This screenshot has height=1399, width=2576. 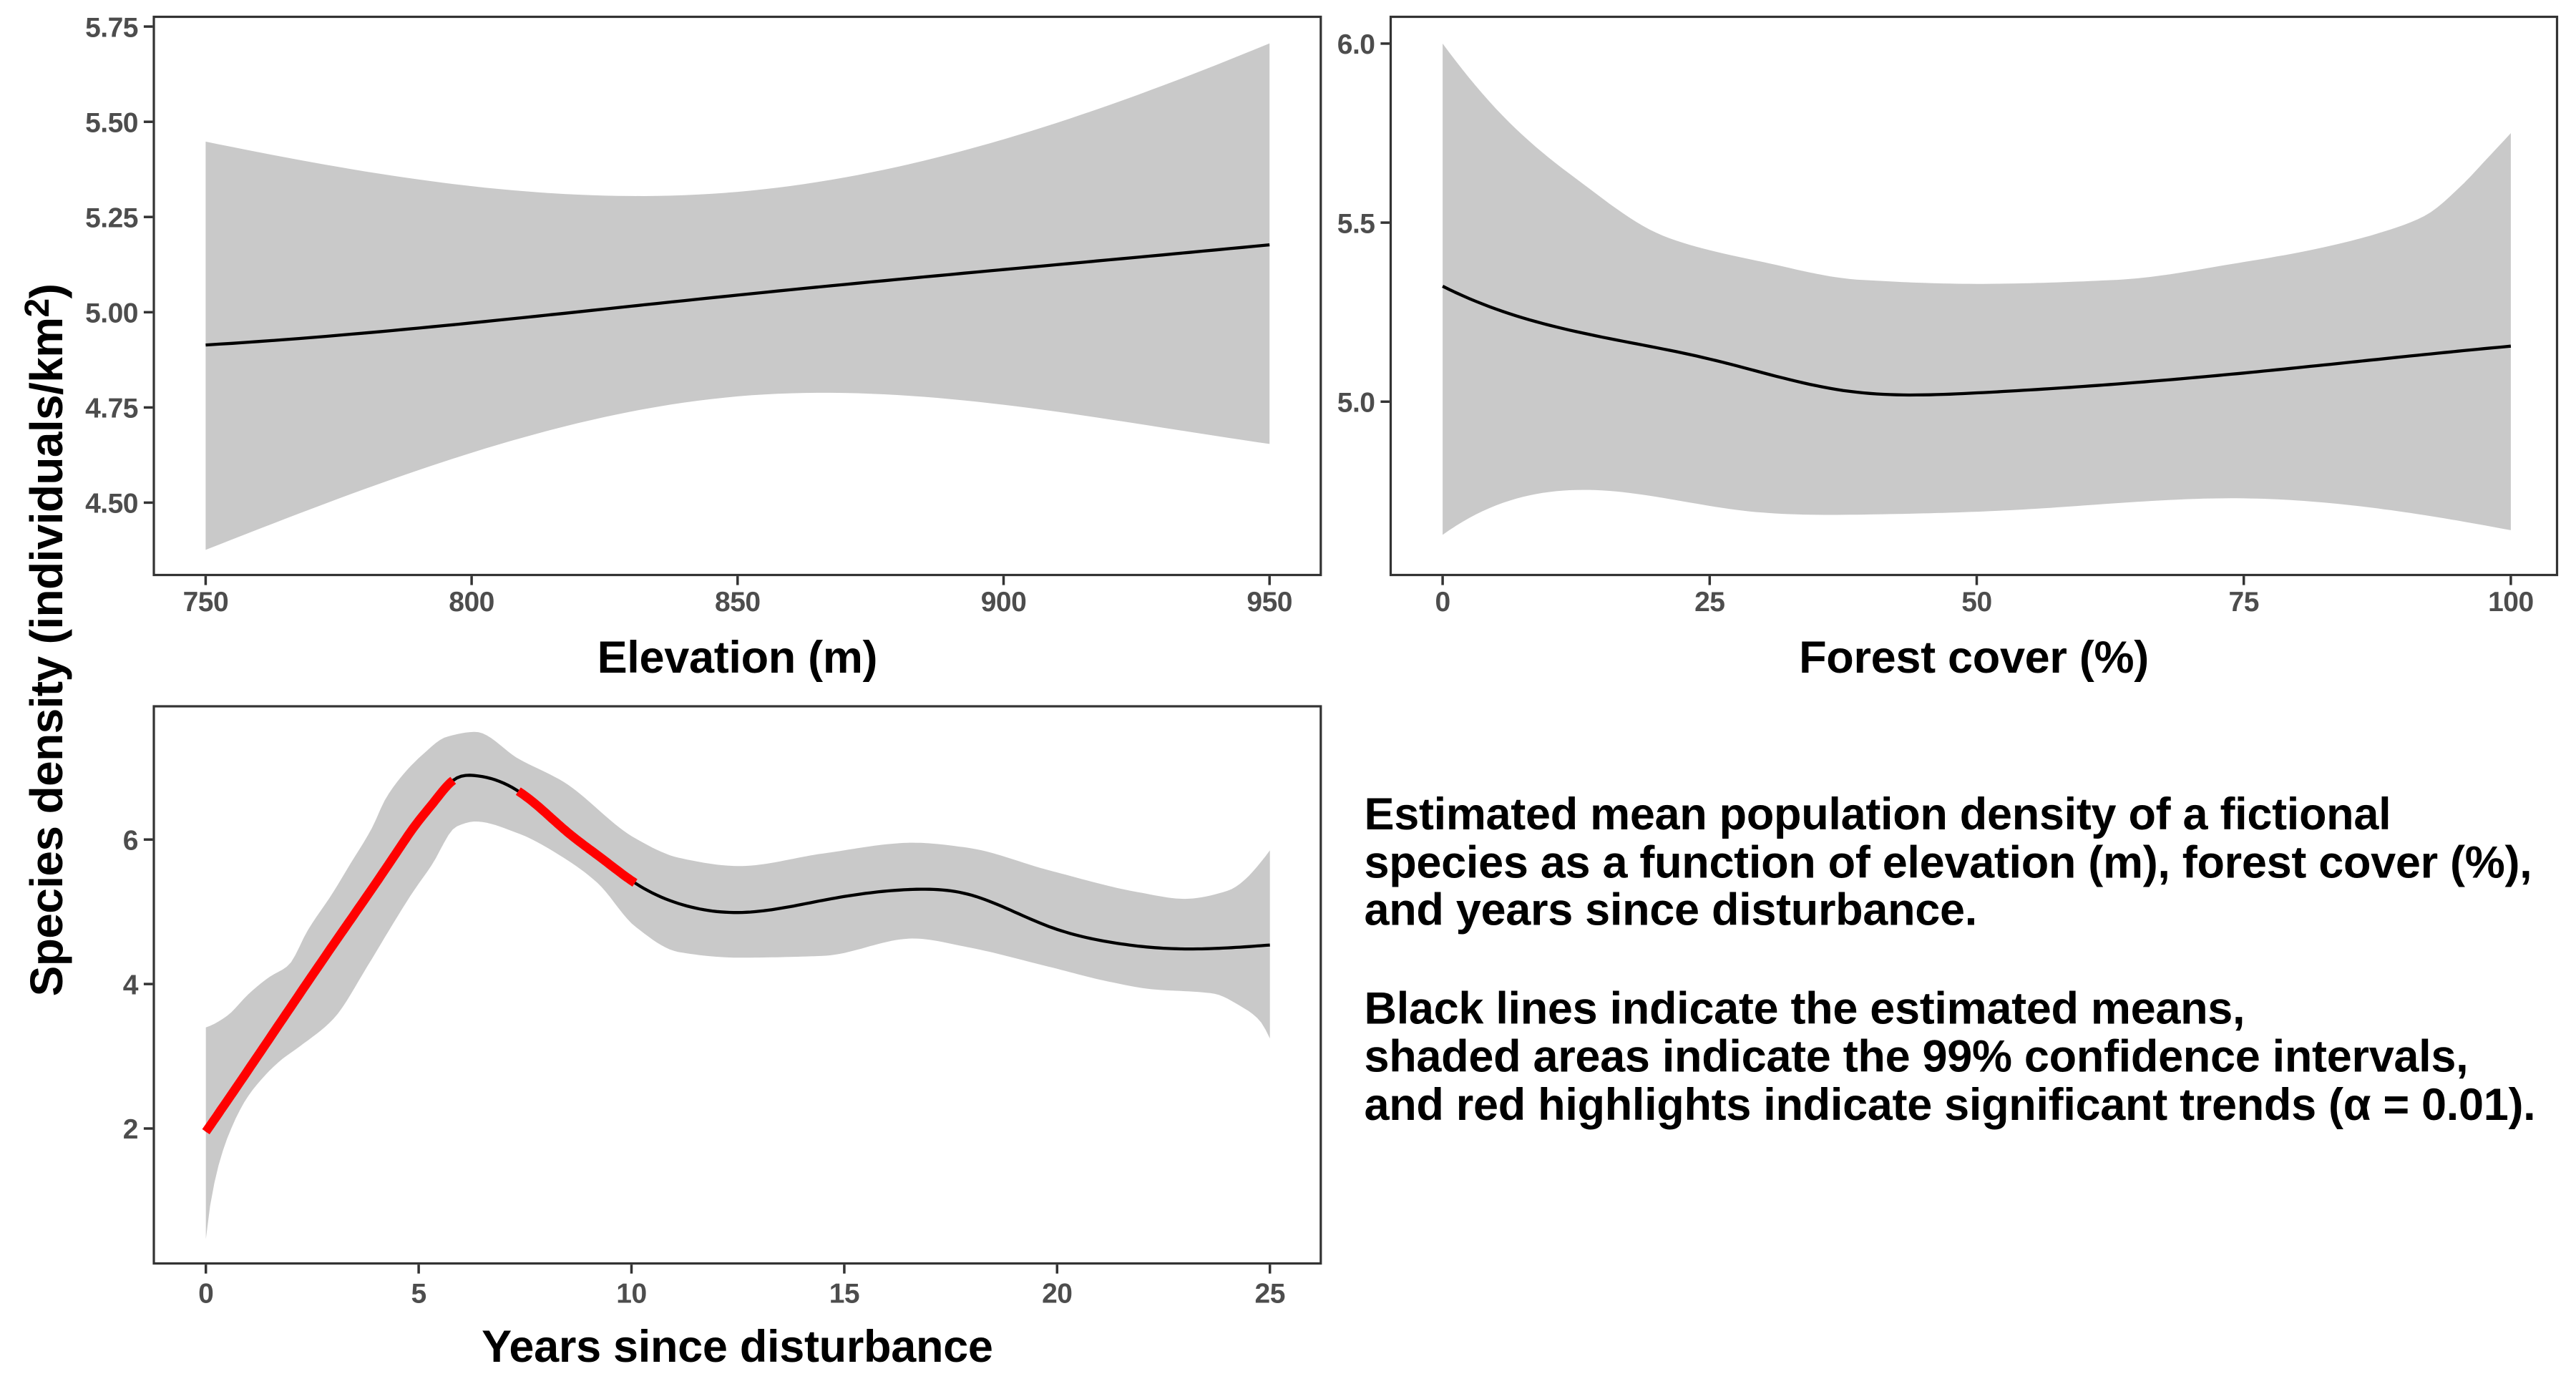 What do you see at coordinates (1269, 602) in the screenshot?
I see `svg-text: 950` at bounding box center [1269, 602].